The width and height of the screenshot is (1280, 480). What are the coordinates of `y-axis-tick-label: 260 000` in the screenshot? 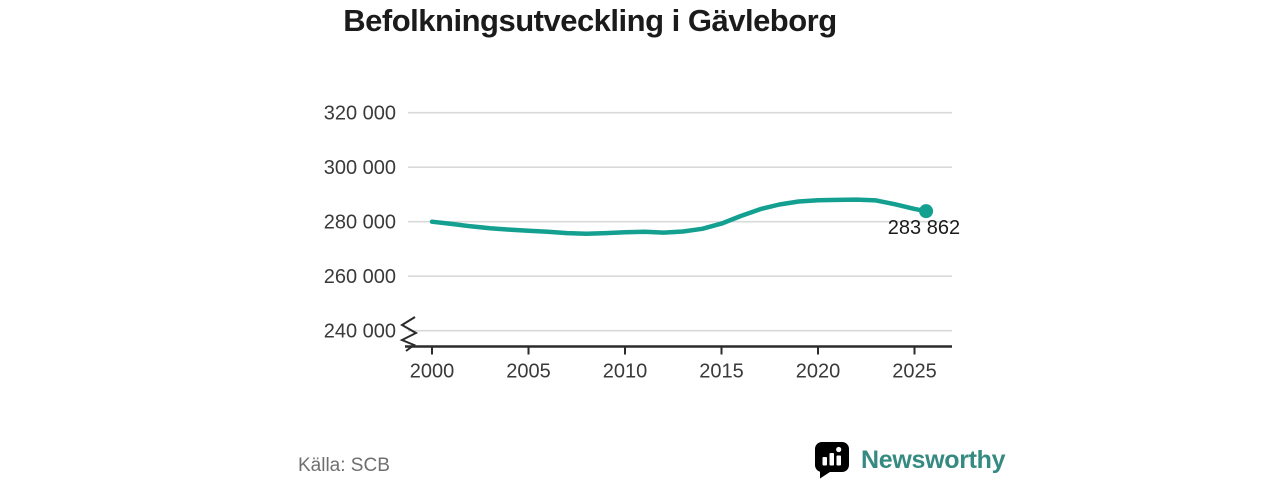 It's located at (360, 277).